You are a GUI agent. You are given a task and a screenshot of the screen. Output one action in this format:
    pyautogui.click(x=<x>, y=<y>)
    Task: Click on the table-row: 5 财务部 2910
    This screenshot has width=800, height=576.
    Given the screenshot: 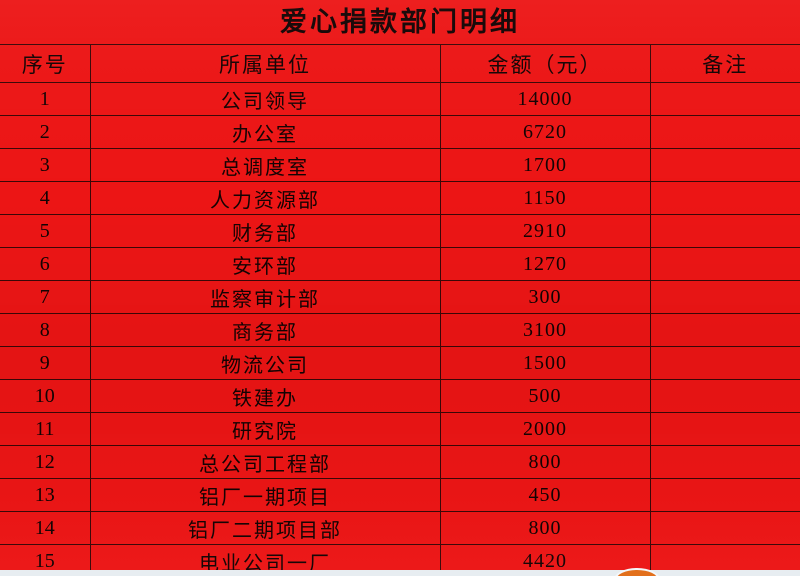 What is the action you would take?
    pyautogui.click(x=400, y=231)
    